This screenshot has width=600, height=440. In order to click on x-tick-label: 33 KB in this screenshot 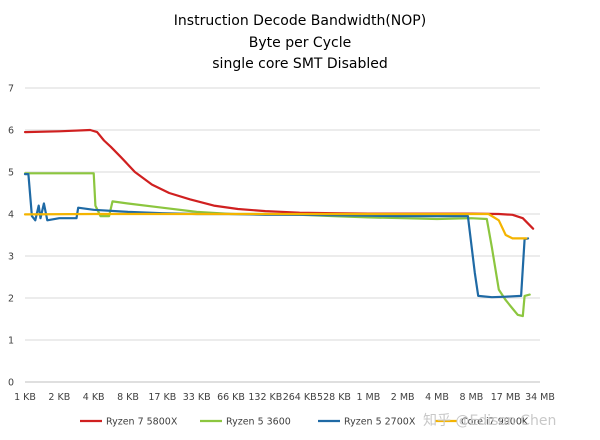, I will do `click(197, 397)`.